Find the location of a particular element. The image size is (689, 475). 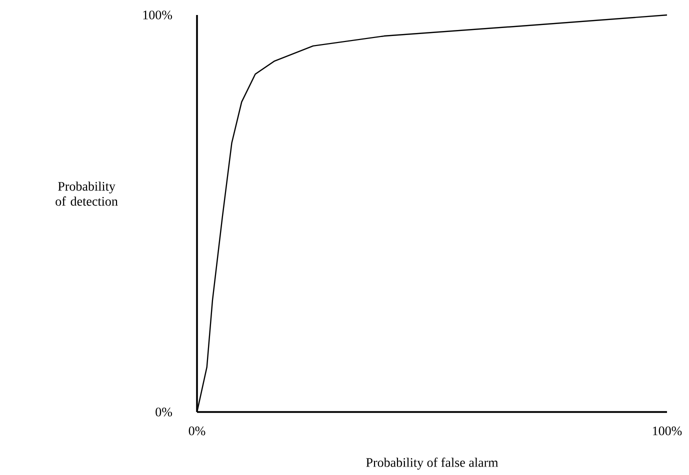

y-axis-title: Probability of detection is located at coordinates (87, 194).